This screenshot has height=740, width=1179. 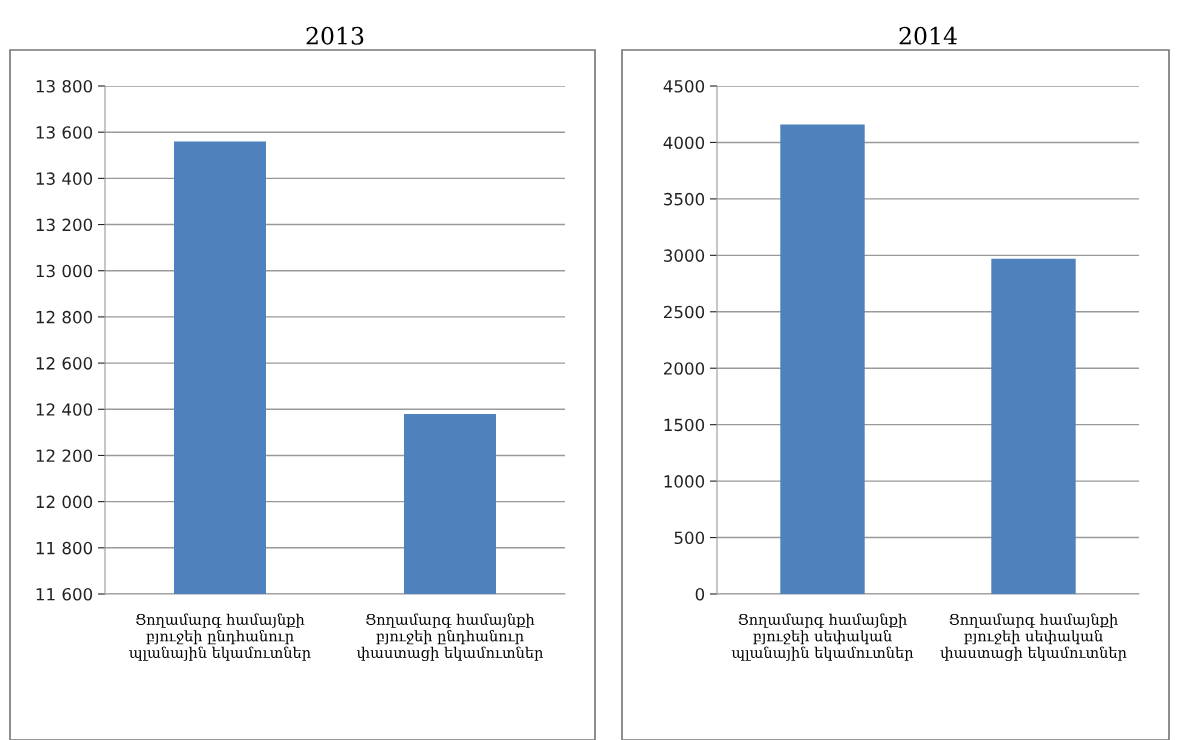 What do you see at coordinates (64, 225) in the screenshot?
I see `y-tick-label: 13 200` at bounding box center [64, 225].